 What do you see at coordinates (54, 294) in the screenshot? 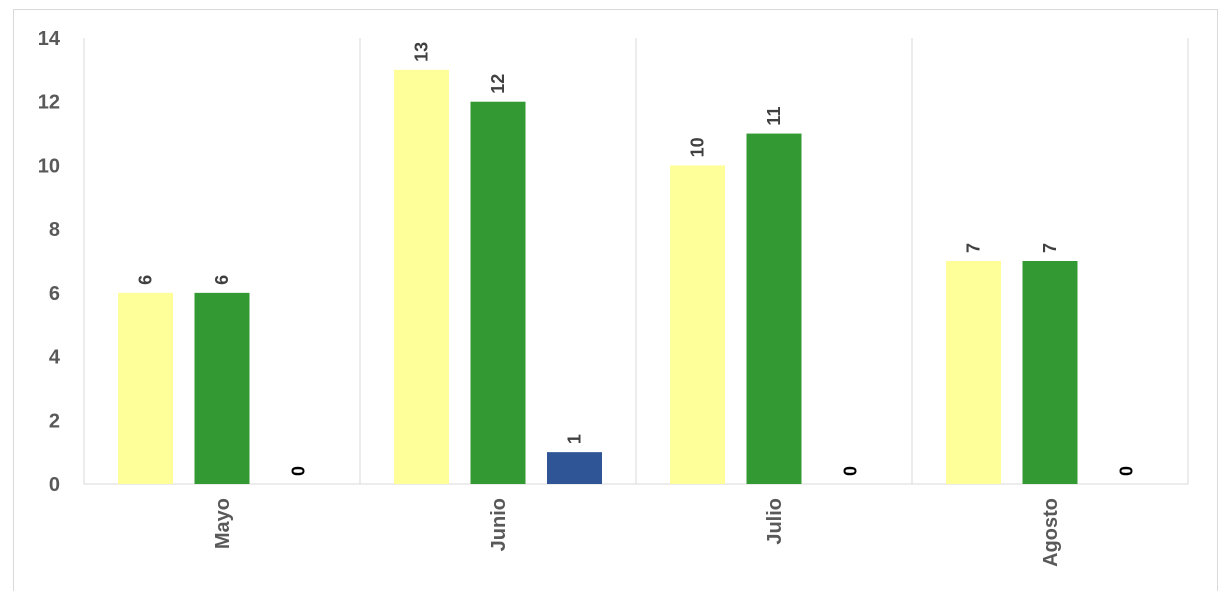
I see `y-tick-label: 6` at bounding box center [54, 294].